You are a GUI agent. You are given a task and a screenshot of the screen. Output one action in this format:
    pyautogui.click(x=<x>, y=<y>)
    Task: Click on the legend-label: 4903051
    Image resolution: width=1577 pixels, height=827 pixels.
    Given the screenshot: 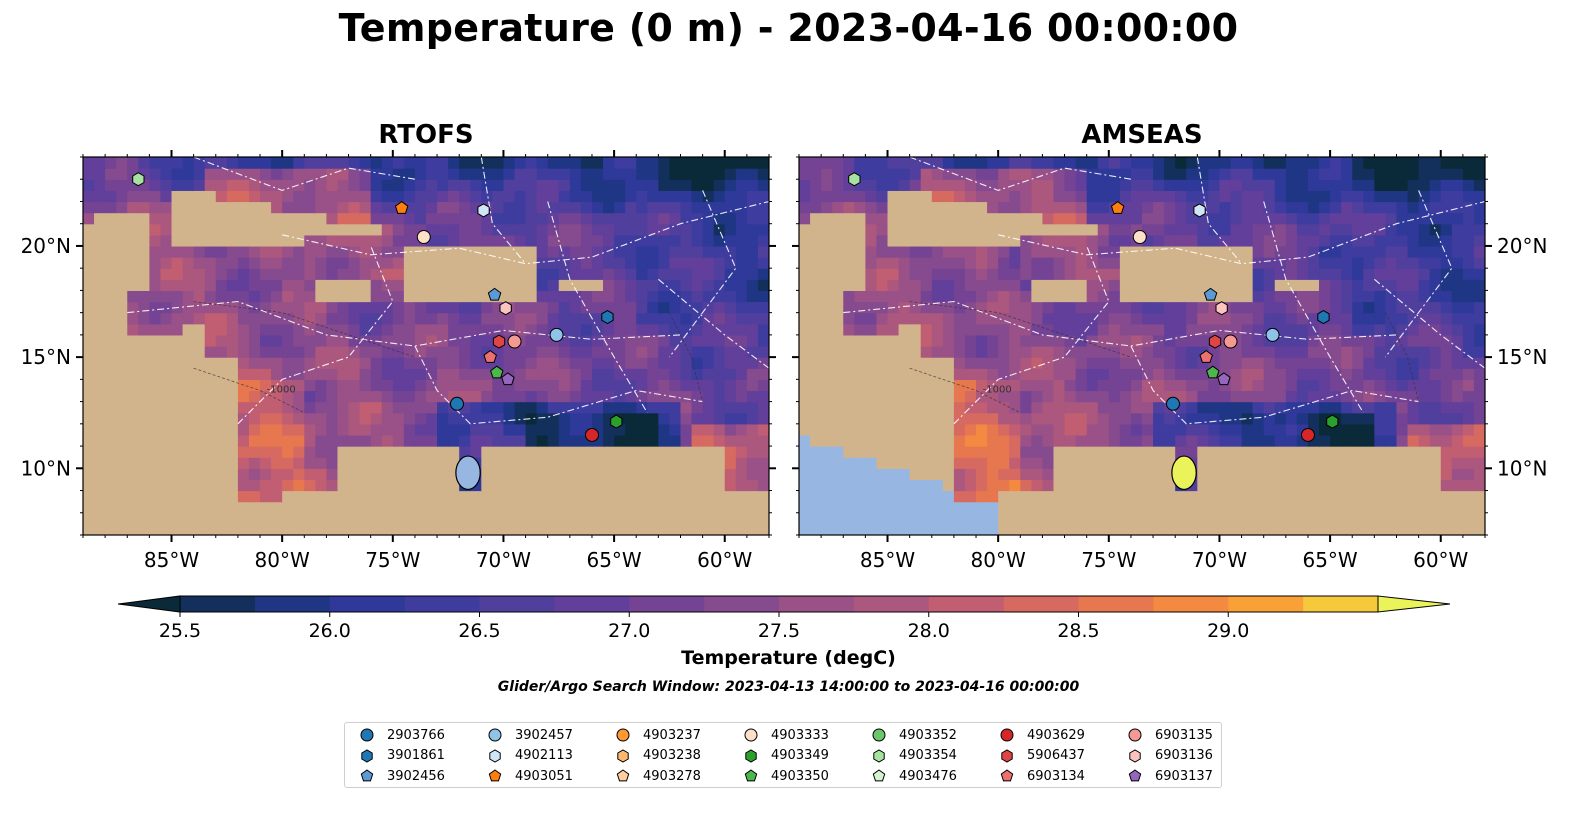 What is the action you would take?
    pyautogui.click(x=544, y=776)
    